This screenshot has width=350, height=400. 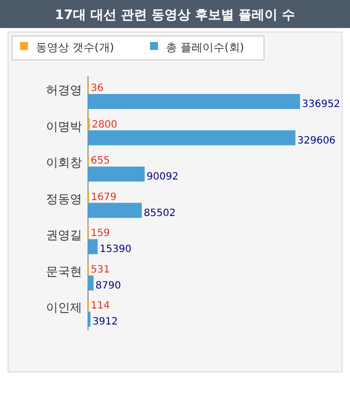 What do you see at coordinates (108, 286) in the screenshot?
I see `data-label: 8790` at bounding box center [108, 286].